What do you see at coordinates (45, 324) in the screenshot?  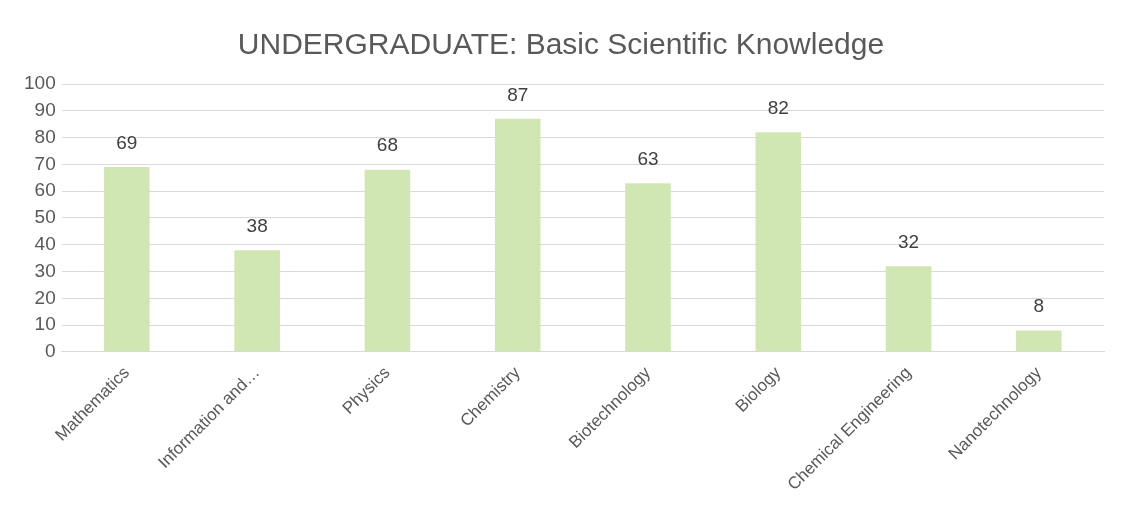 I see `y-tick-label: 10` at bounding box center [45, 324].